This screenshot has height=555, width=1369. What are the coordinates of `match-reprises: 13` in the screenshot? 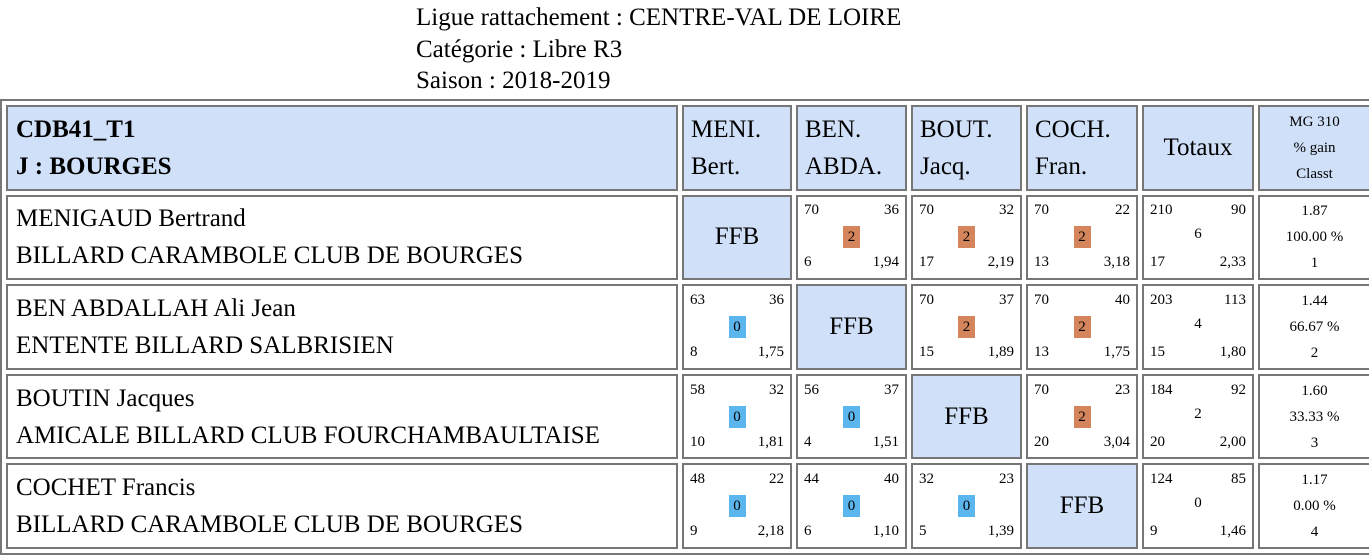 It's located at (1041, 262).